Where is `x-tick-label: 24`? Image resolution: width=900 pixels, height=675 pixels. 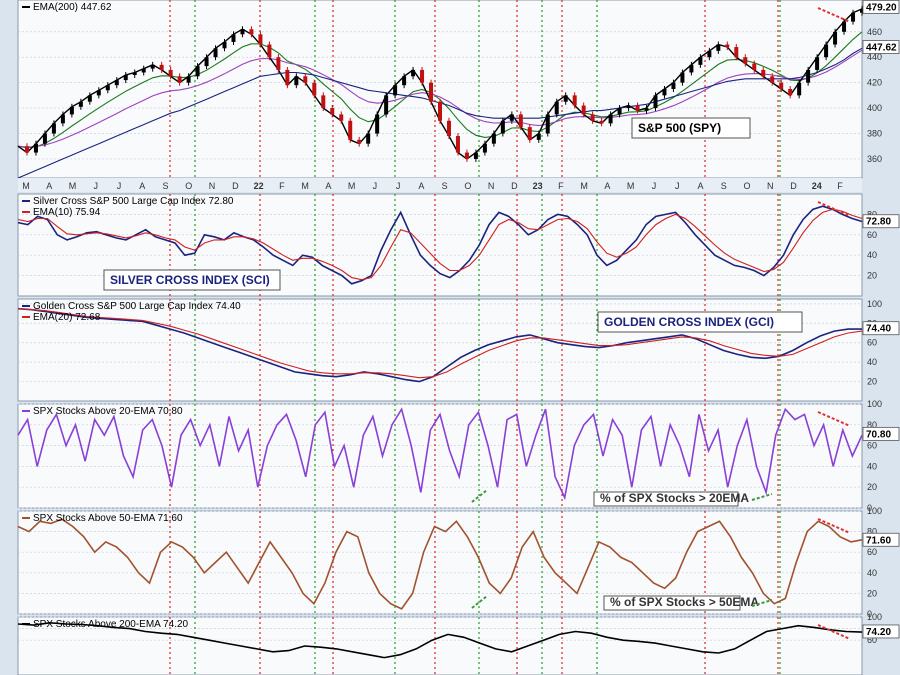 x-tick-label: 24 is located at coordinates (817, 186).